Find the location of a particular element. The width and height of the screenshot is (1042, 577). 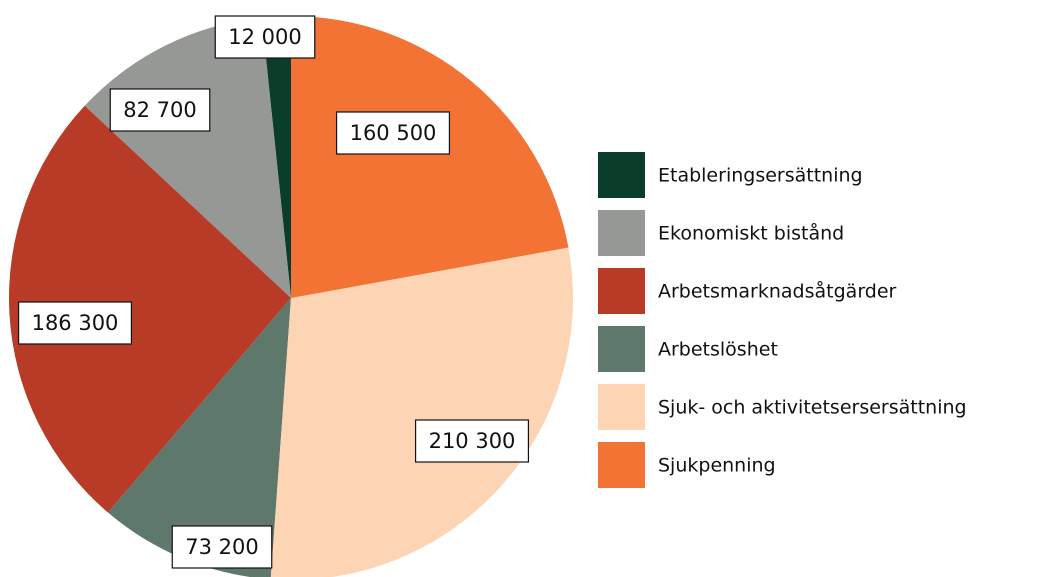

legend-label: Ekonomiskt bistånd is located at coordinates (751, 233).